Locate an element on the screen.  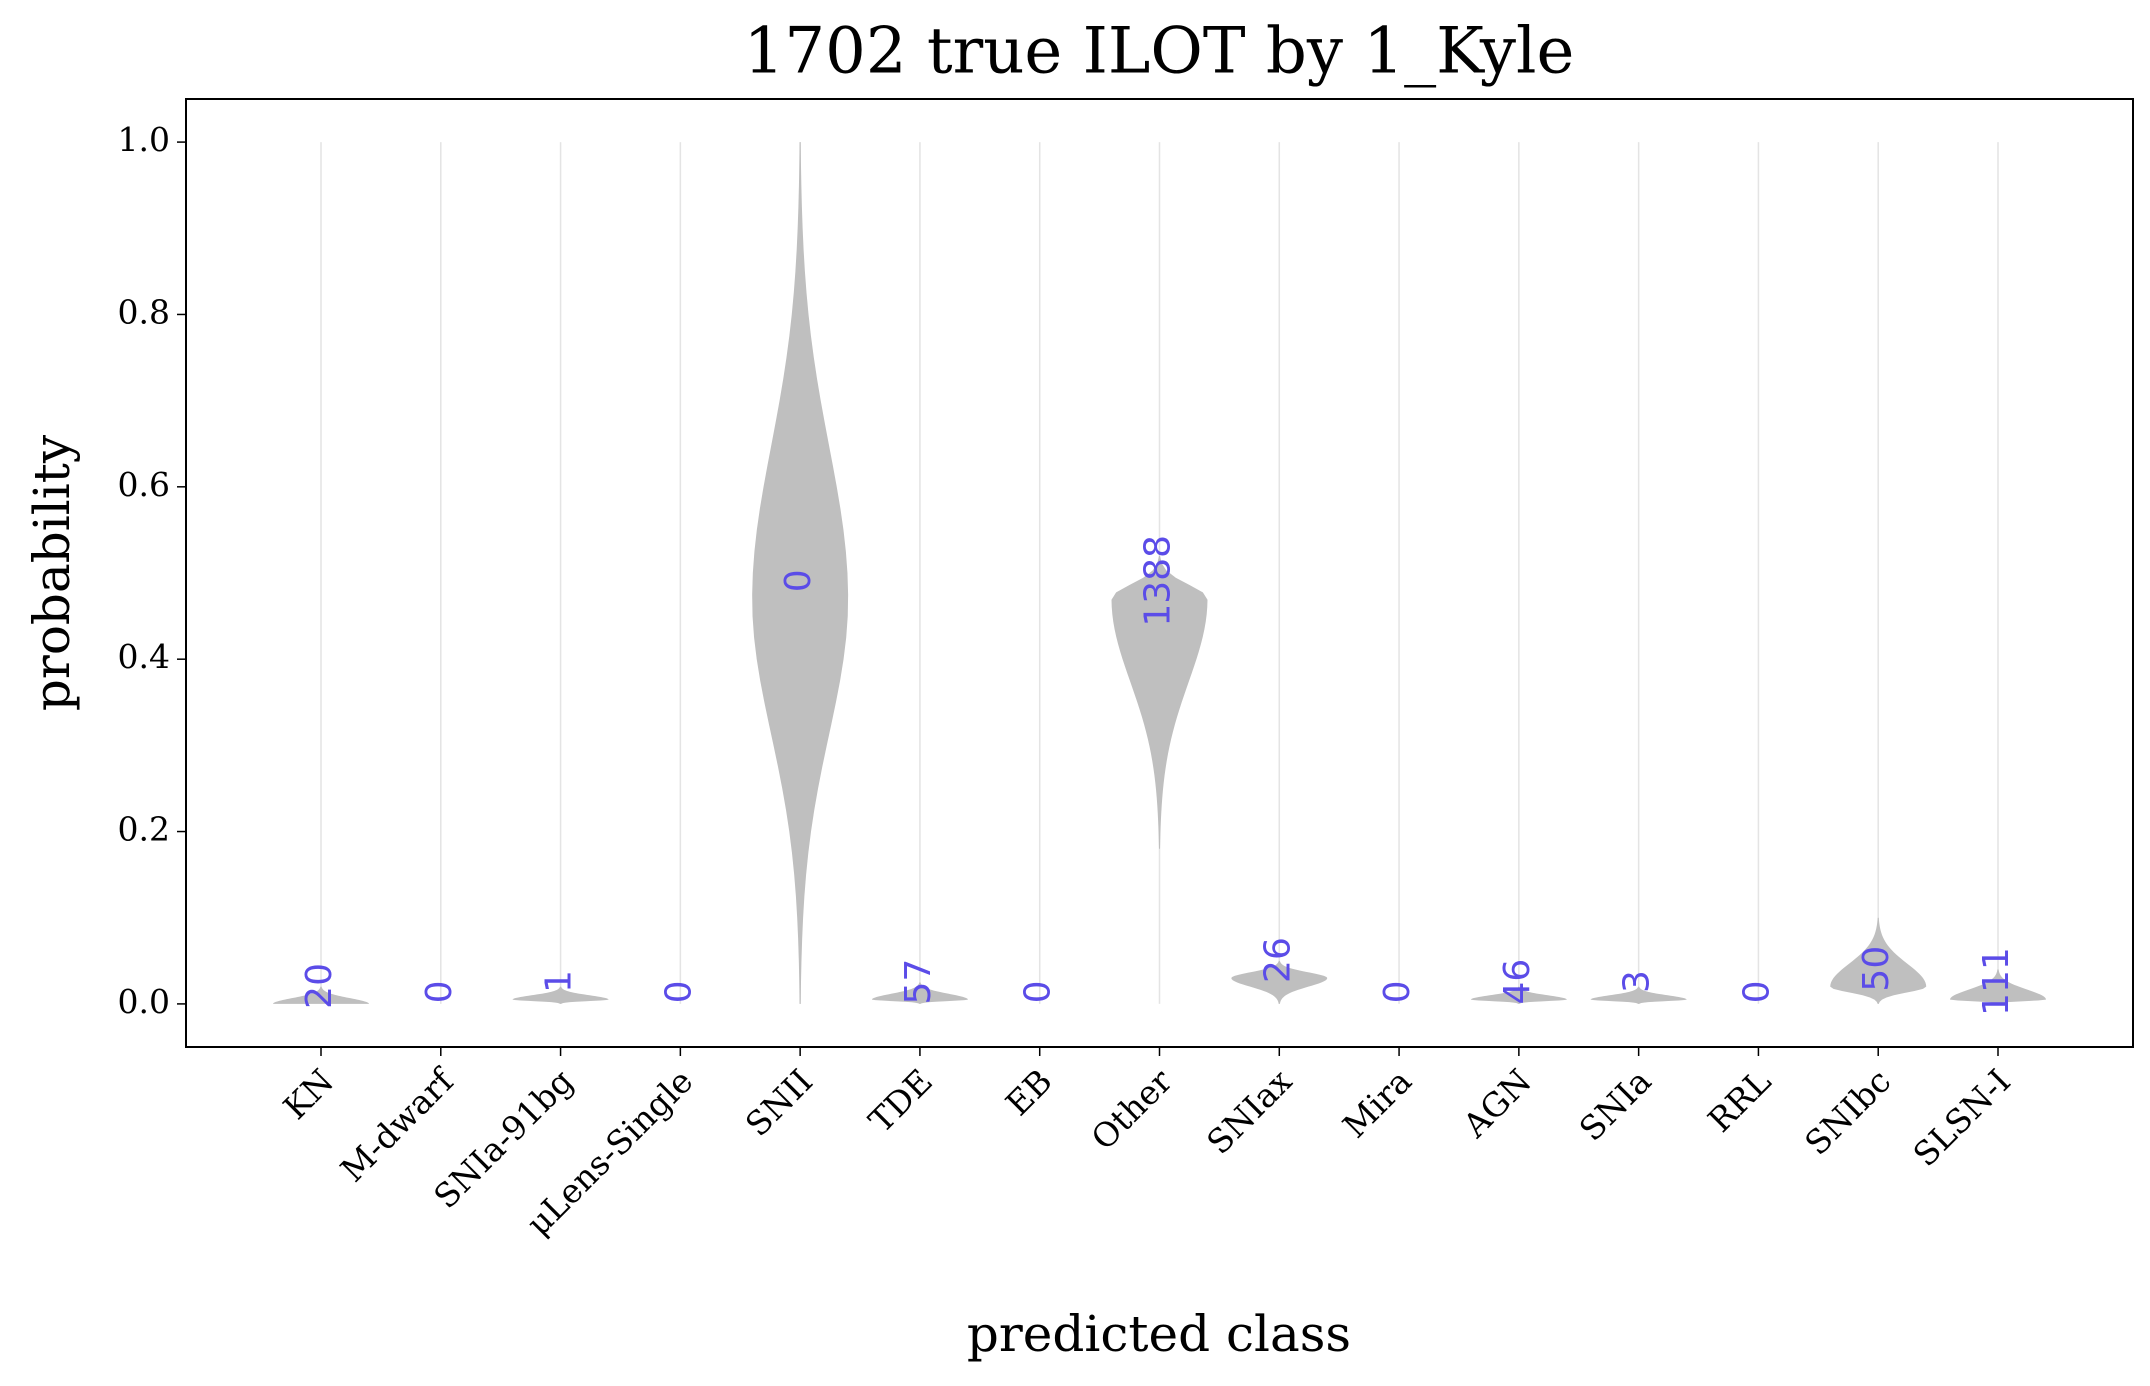
count-label: 111 is located at coordinates (1996, 981).